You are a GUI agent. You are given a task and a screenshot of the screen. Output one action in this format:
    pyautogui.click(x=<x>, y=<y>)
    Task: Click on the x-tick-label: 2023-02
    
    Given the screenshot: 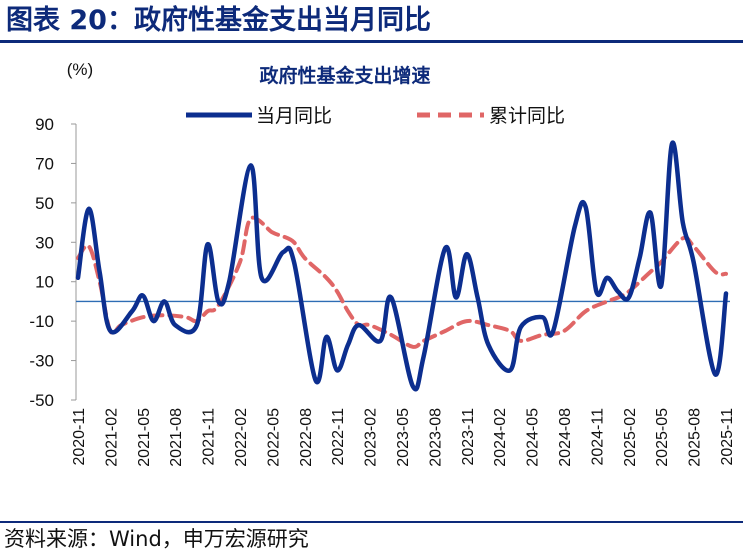 What is the action you would take?
    pyautogui.click(x=371, y=437)
    